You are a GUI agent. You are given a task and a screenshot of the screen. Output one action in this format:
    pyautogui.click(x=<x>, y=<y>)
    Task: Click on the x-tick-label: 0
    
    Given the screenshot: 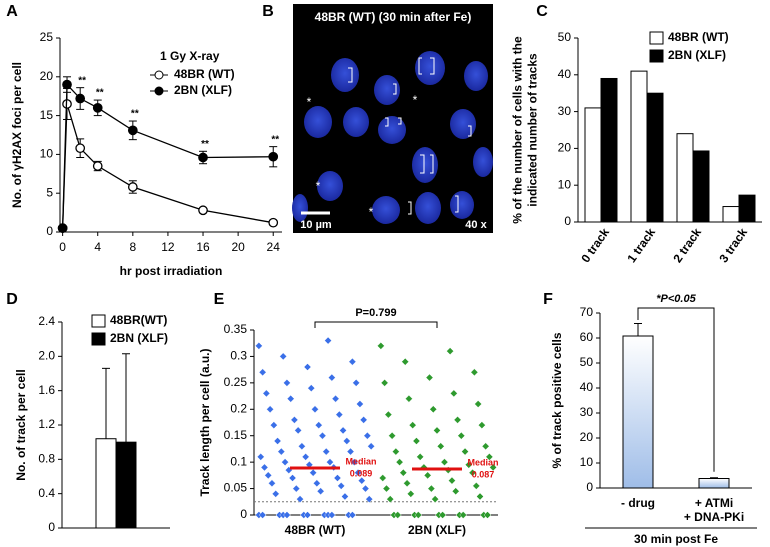 What is the action you would take?
    pyautogui.click(x=62, y=247)
    